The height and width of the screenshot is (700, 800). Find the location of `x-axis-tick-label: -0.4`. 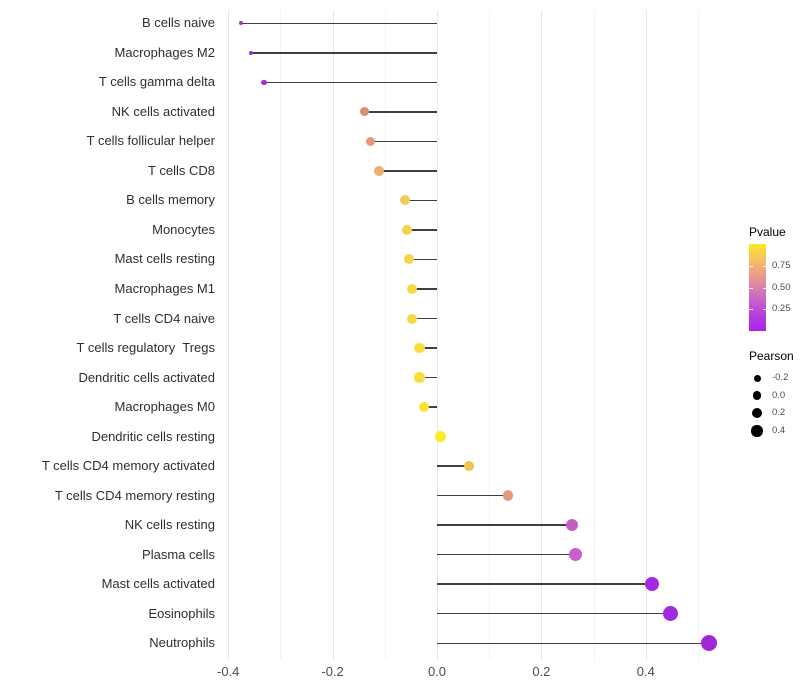

x-axis-tick-label: -0.4 is located at coordinates (228, 671).